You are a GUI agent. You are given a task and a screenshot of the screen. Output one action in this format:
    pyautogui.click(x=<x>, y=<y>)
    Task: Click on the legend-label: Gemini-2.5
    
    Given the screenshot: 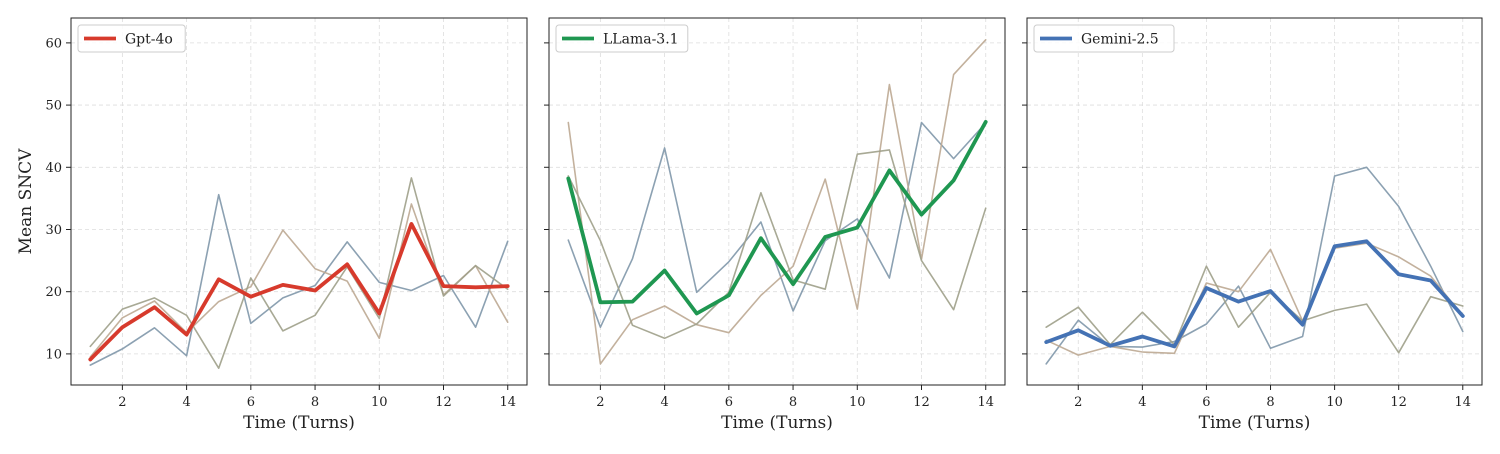 What is the action you would take?
    pyautogui.click(x=1120, y=40)
    